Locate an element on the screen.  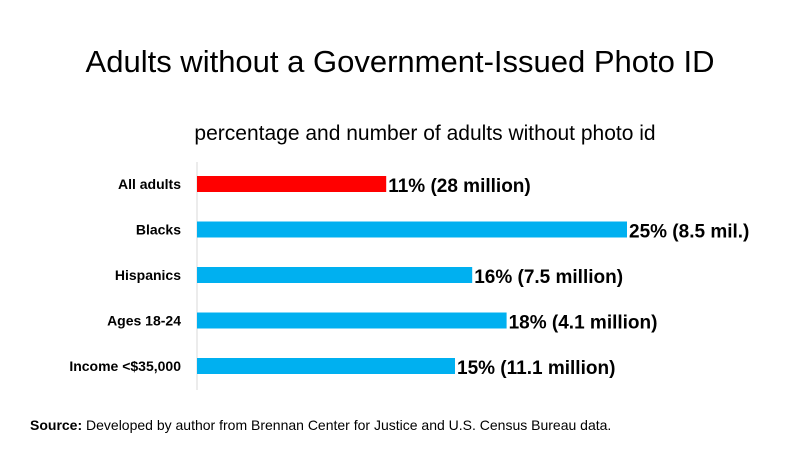
data-label: 15% (11.1 million) is located at coordinates (536, 368).